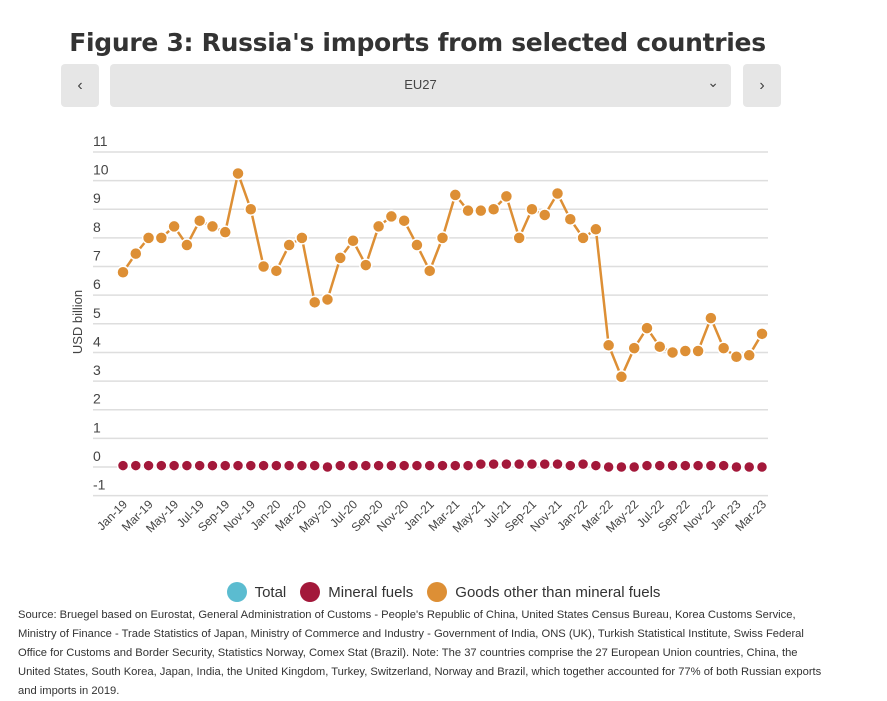  I want to click on country-select-value: EU27, so click(420, 84).